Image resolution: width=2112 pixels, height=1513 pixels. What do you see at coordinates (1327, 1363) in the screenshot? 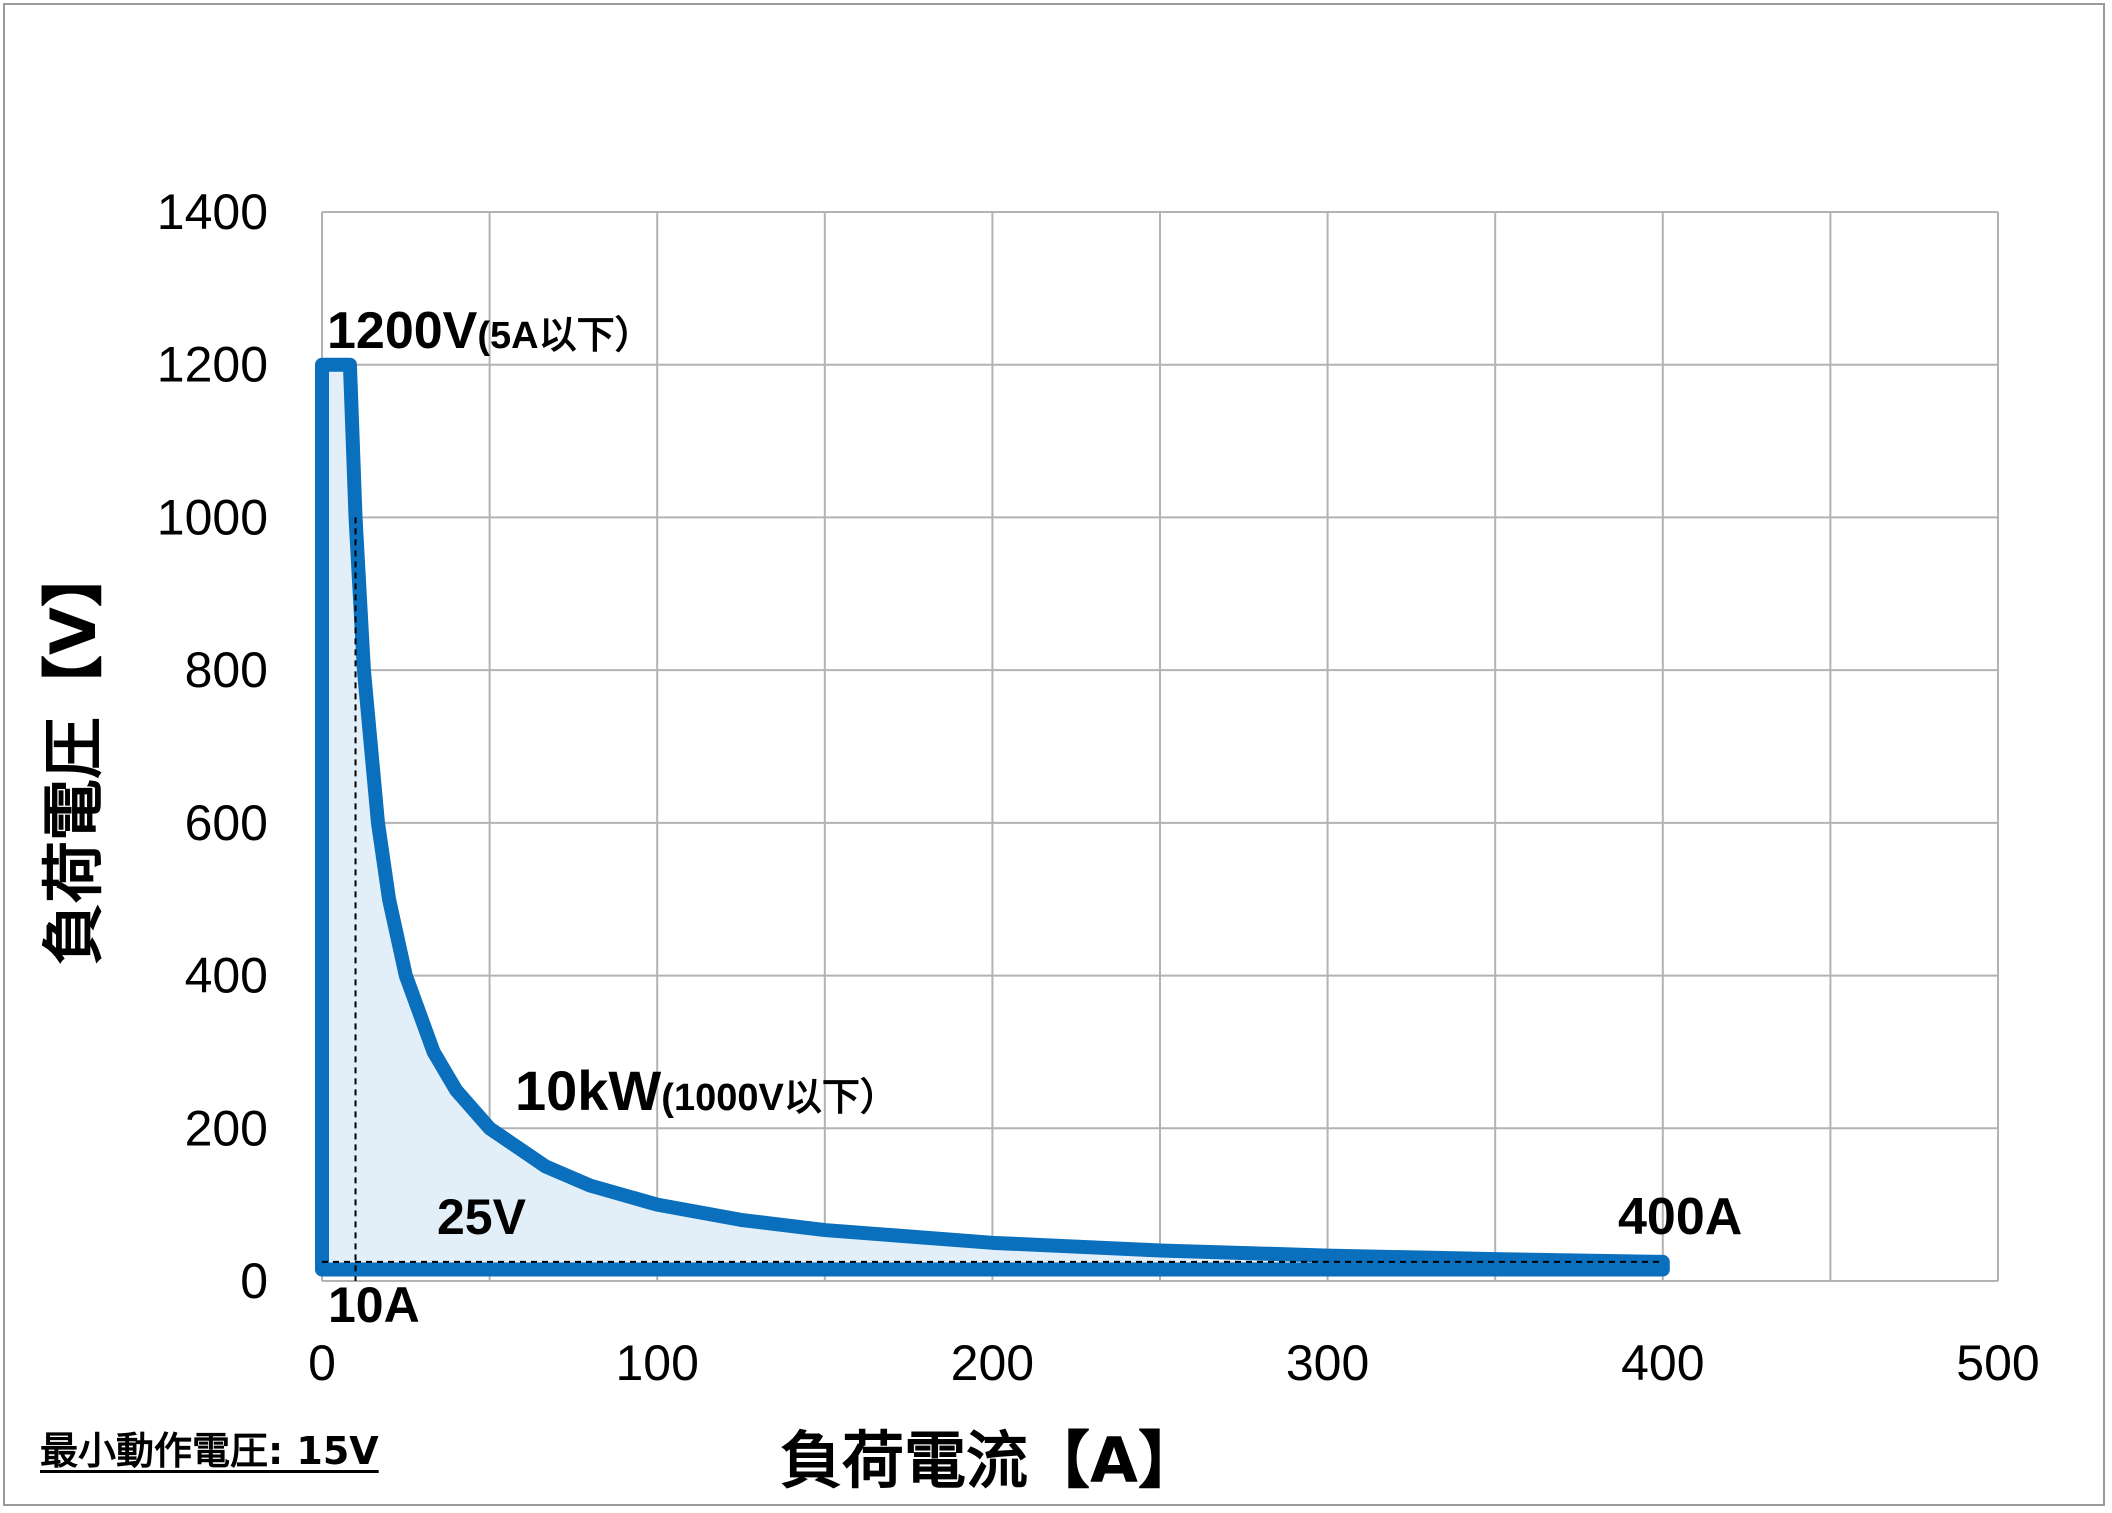
I see `x-tick-label: 300` at bounding box center [1327, 1363].